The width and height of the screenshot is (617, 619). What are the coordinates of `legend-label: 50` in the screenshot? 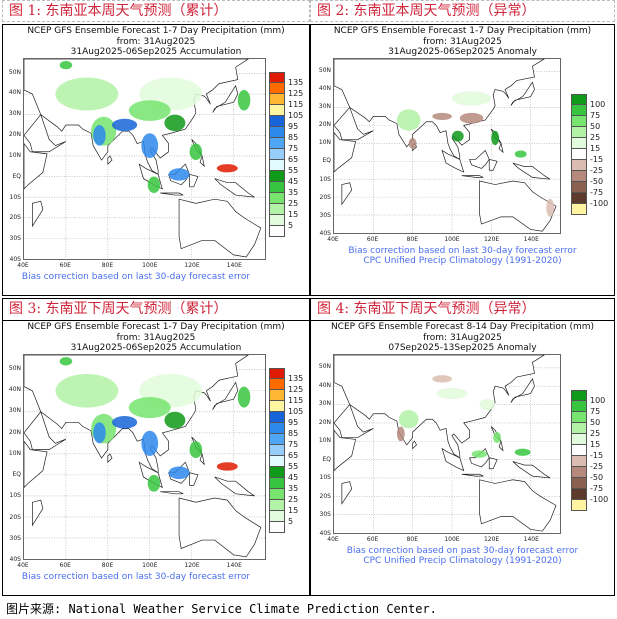 It's located at (595, 422).